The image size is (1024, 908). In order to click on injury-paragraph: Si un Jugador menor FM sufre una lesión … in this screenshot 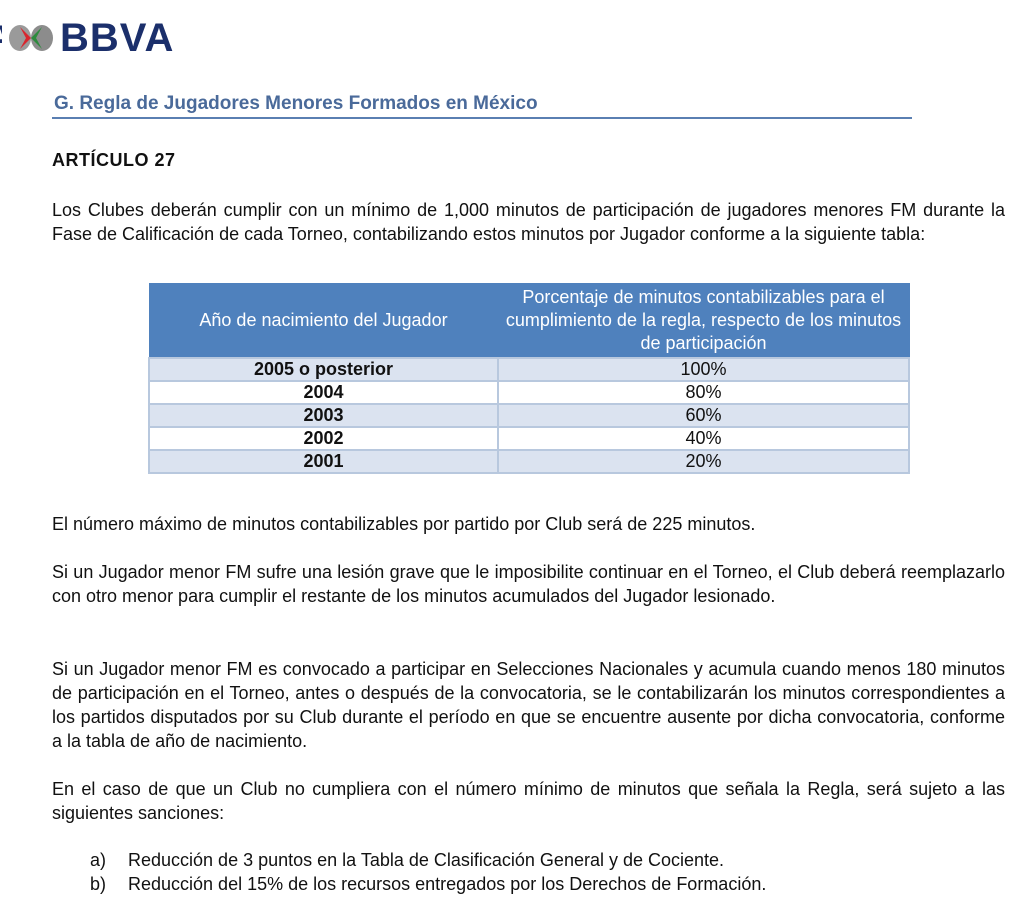, I will do `click(528, 584)`.